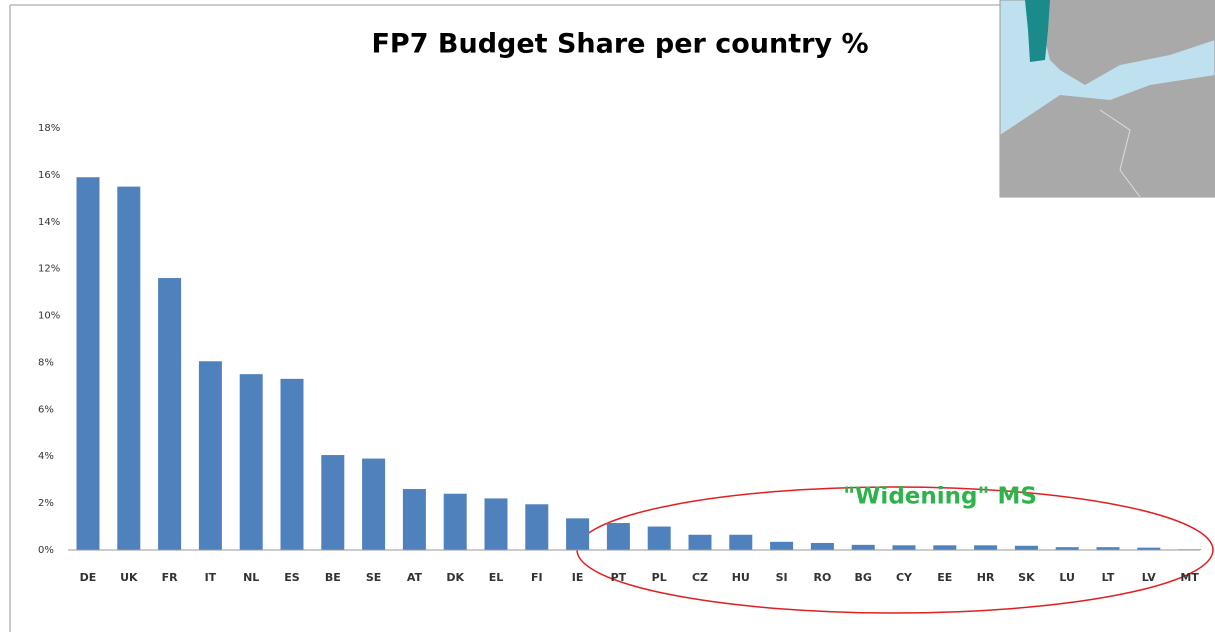 This screenshot has height=636, width=1215. Describe the element at coordinates (46, 503) in the screenshot. I see `y-tick-label: 2%` at that location.